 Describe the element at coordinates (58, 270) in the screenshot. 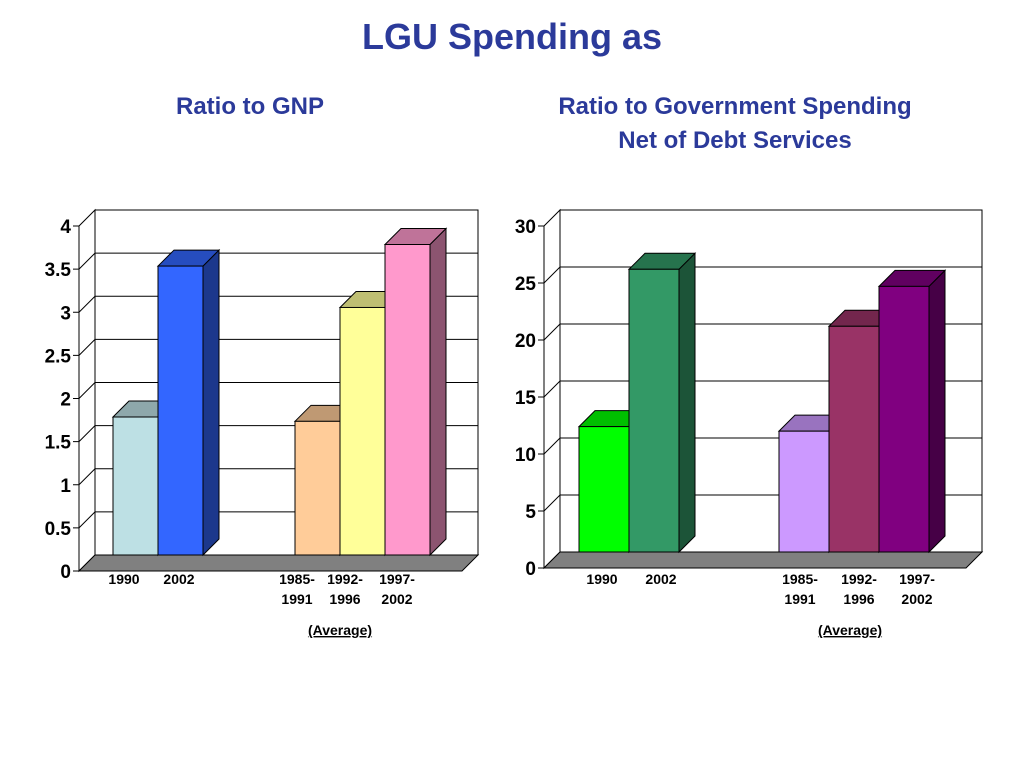

I see `y-tick-label: 3.5` at that location.